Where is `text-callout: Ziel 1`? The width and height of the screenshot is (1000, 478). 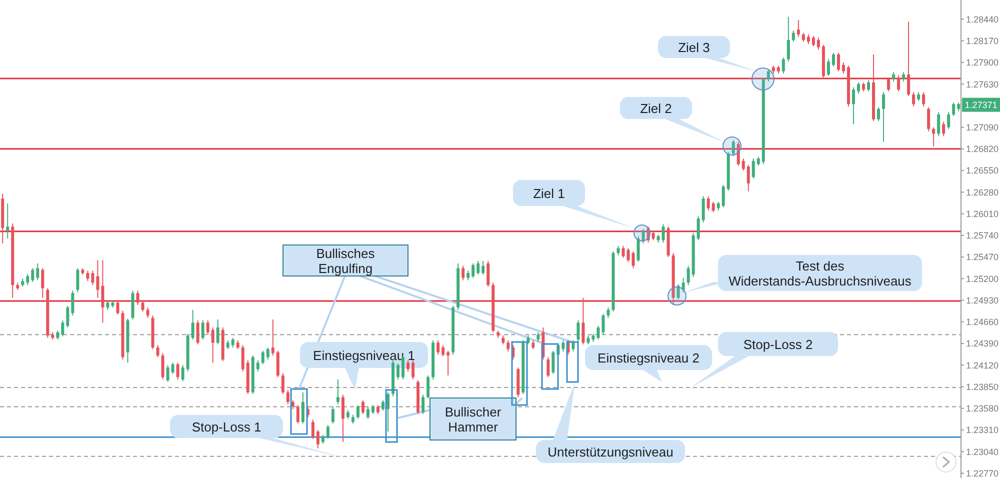
text-callout: Ziel 1 is located at coordinates (574, 204).